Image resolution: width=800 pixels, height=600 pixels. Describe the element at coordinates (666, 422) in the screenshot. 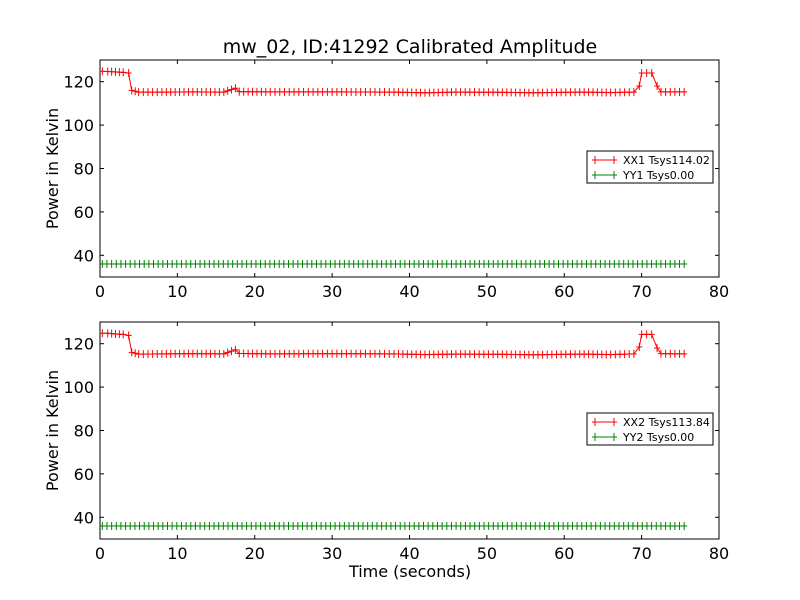

I see `legend-label: XX2 Tsys113.84` at that location.